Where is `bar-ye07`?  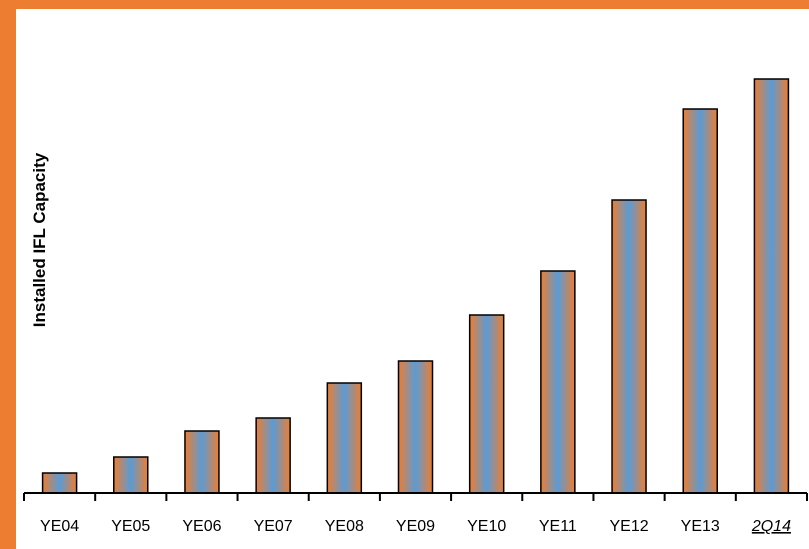 bar-ye07 is located at coordinates (273, 455).